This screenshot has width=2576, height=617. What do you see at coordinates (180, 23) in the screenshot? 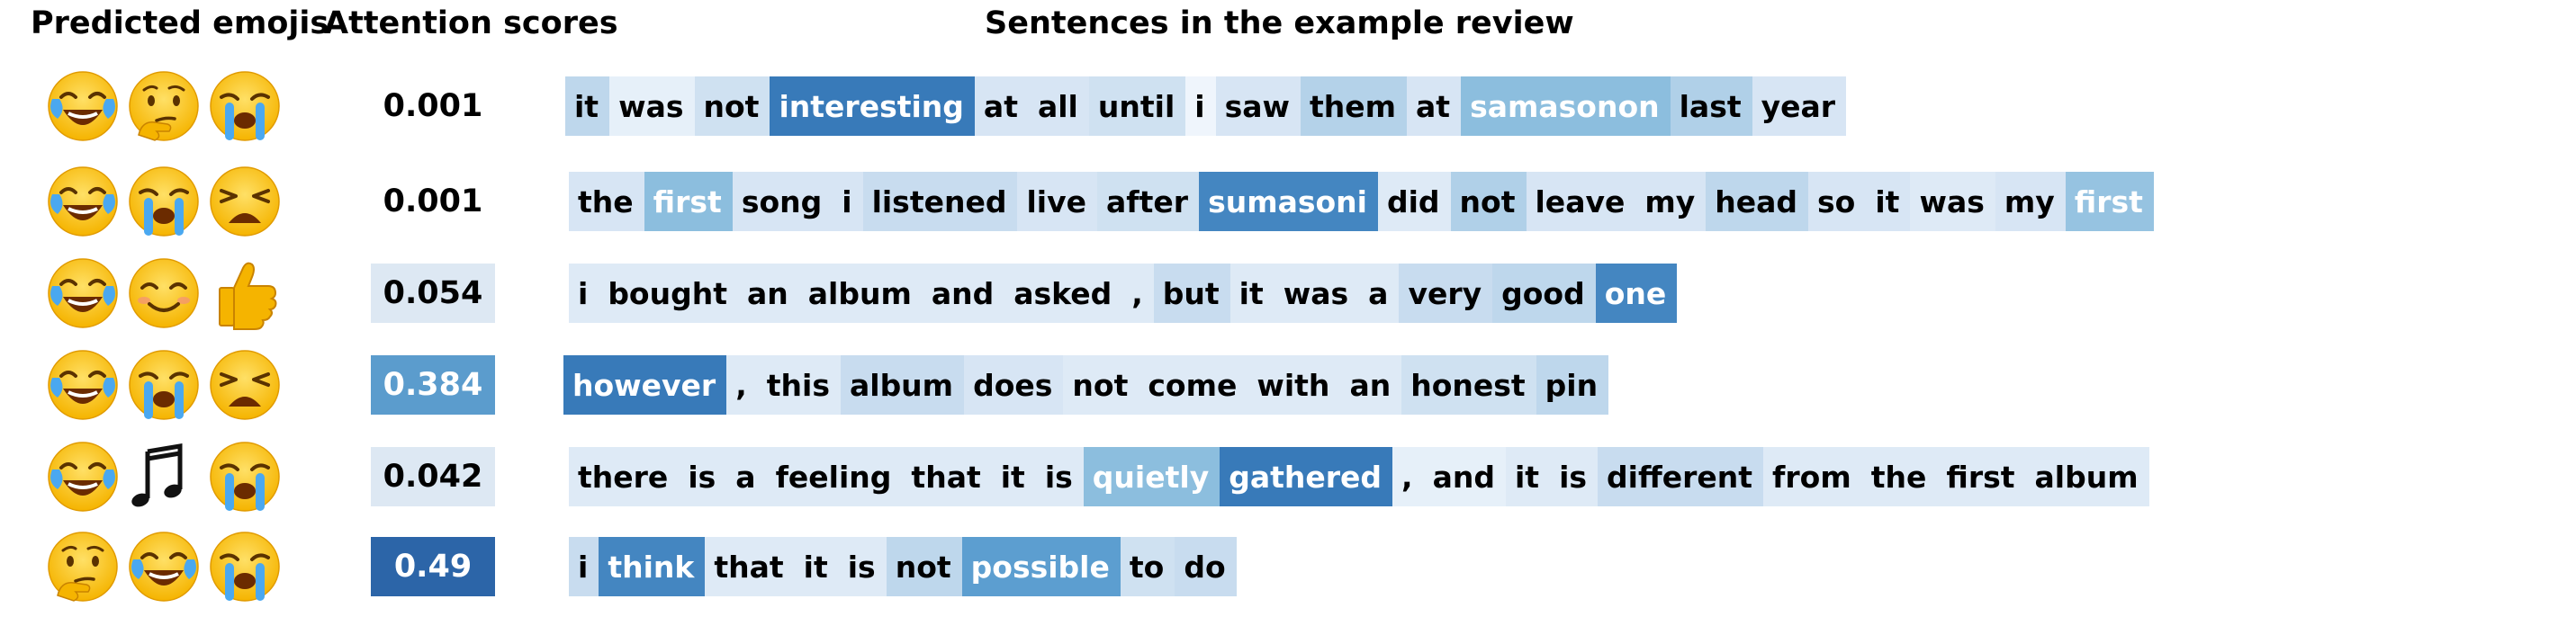
I see `predicted-emojis-header: Predicted emojis` at bounding box center [180, 23].